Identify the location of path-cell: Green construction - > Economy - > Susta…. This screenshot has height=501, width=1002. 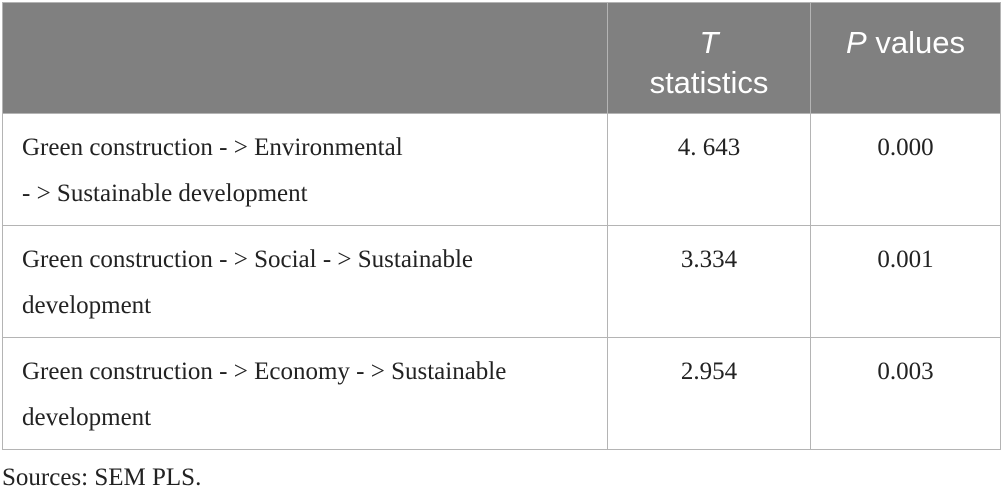
(305, 393).